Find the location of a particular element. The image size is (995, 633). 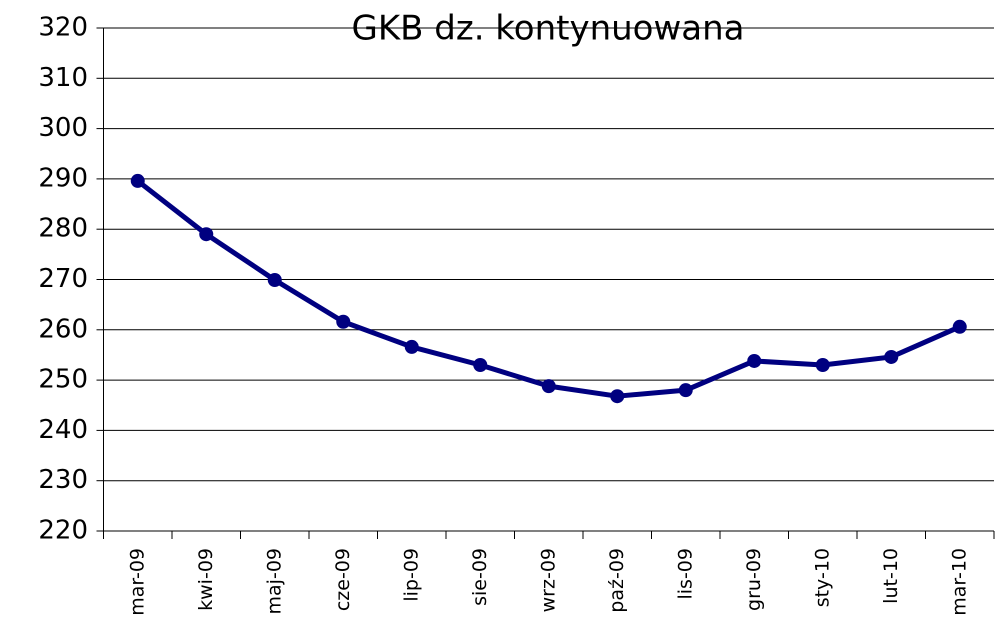

y-tick-label: 290 is located at coordinates (63, 178).